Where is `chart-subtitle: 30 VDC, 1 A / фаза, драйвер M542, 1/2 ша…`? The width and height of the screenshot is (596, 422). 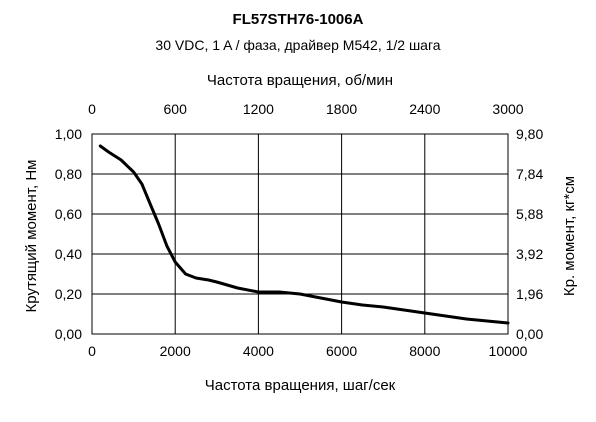
chart-subtitle: 30 VDC, 1 A / фаза, драйвер M542, 1/2 ша… is located at coordinates (297, 45).